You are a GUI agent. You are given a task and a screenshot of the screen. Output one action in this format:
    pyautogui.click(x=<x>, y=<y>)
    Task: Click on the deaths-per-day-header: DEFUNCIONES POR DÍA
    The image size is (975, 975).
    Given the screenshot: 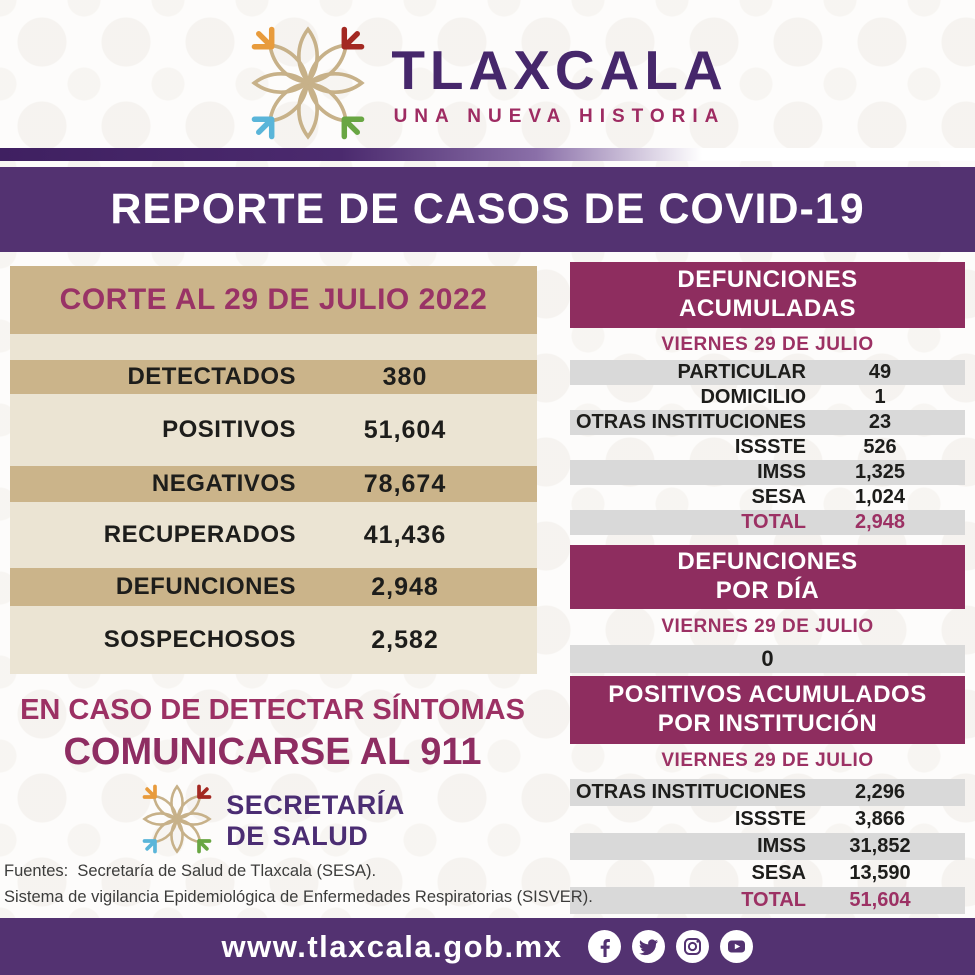 What is the action you would take?
    pyautogui.click(x=767, y=577)
    